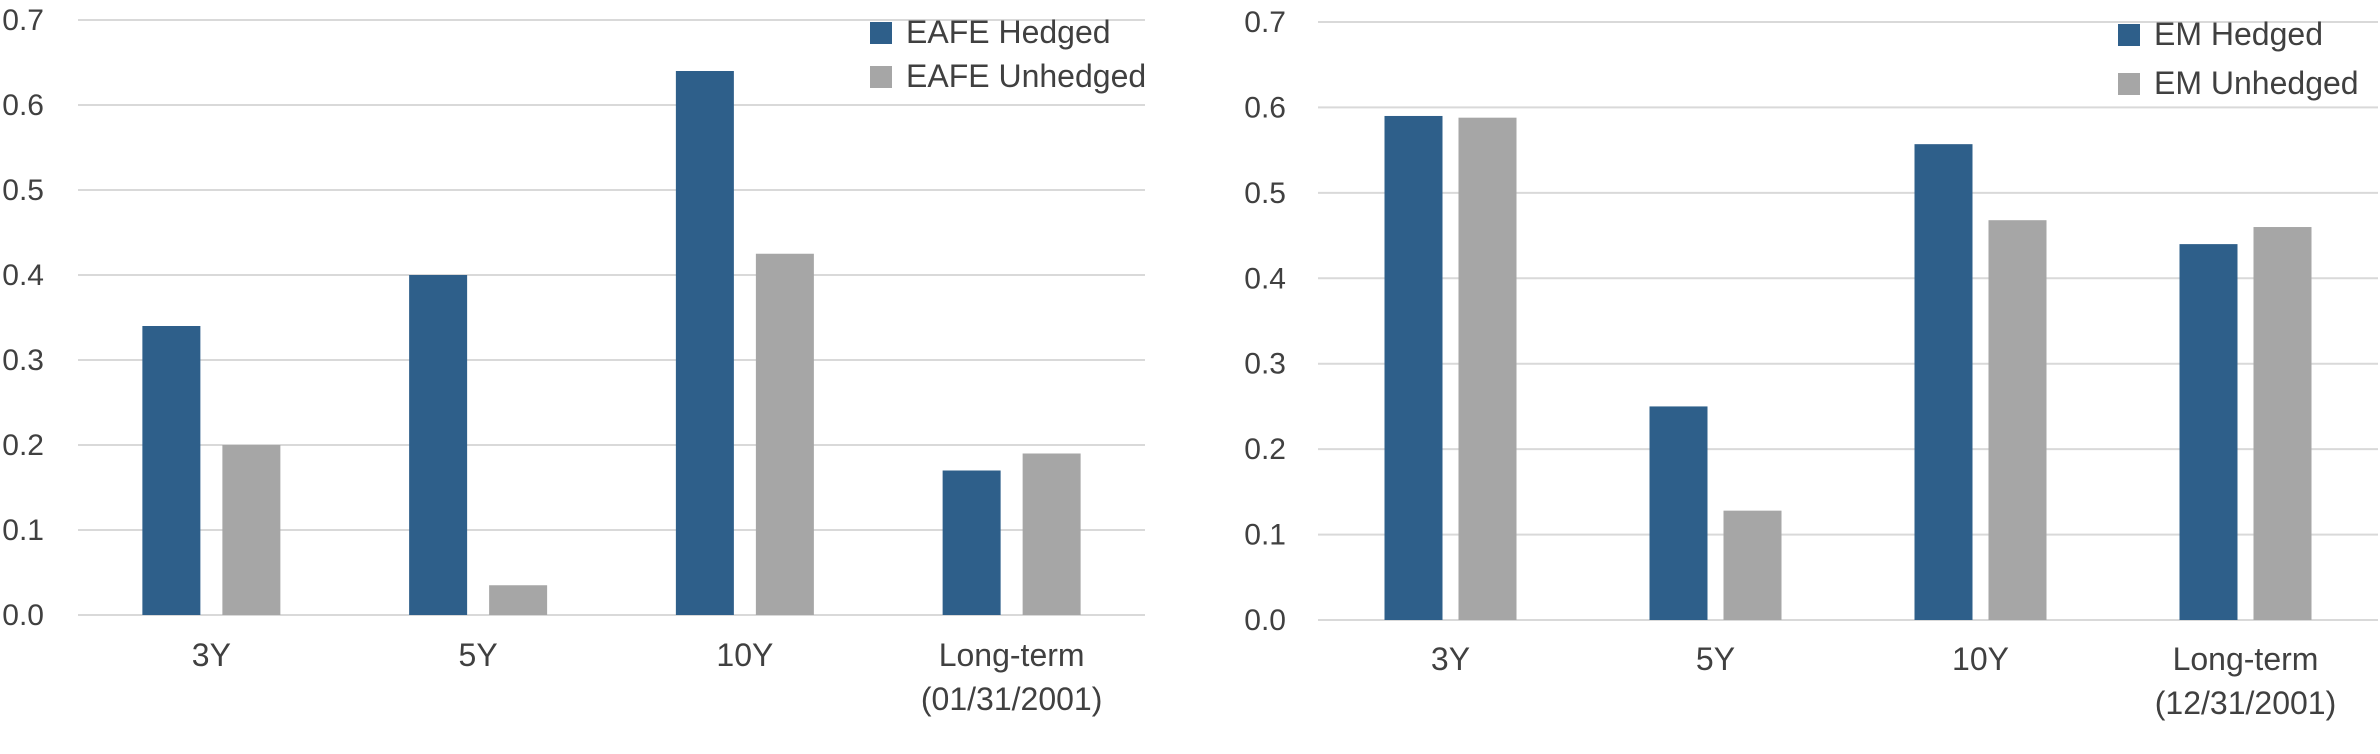 The image size is (2380, 754). What do you see at coordinates (2238, 34) in the screenshot?
I see `legend-label: EM Hedged` at bounding box center [2238, 34].